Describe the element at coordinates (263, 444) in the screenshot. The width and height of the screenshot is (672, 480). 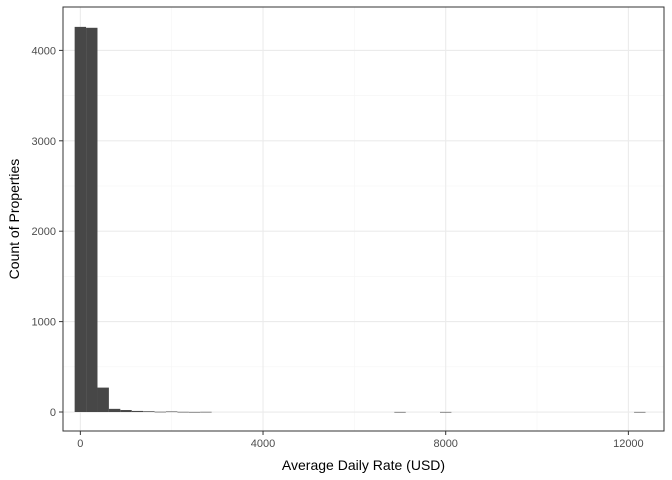
I see `x-tick-label: 4000` at that location.